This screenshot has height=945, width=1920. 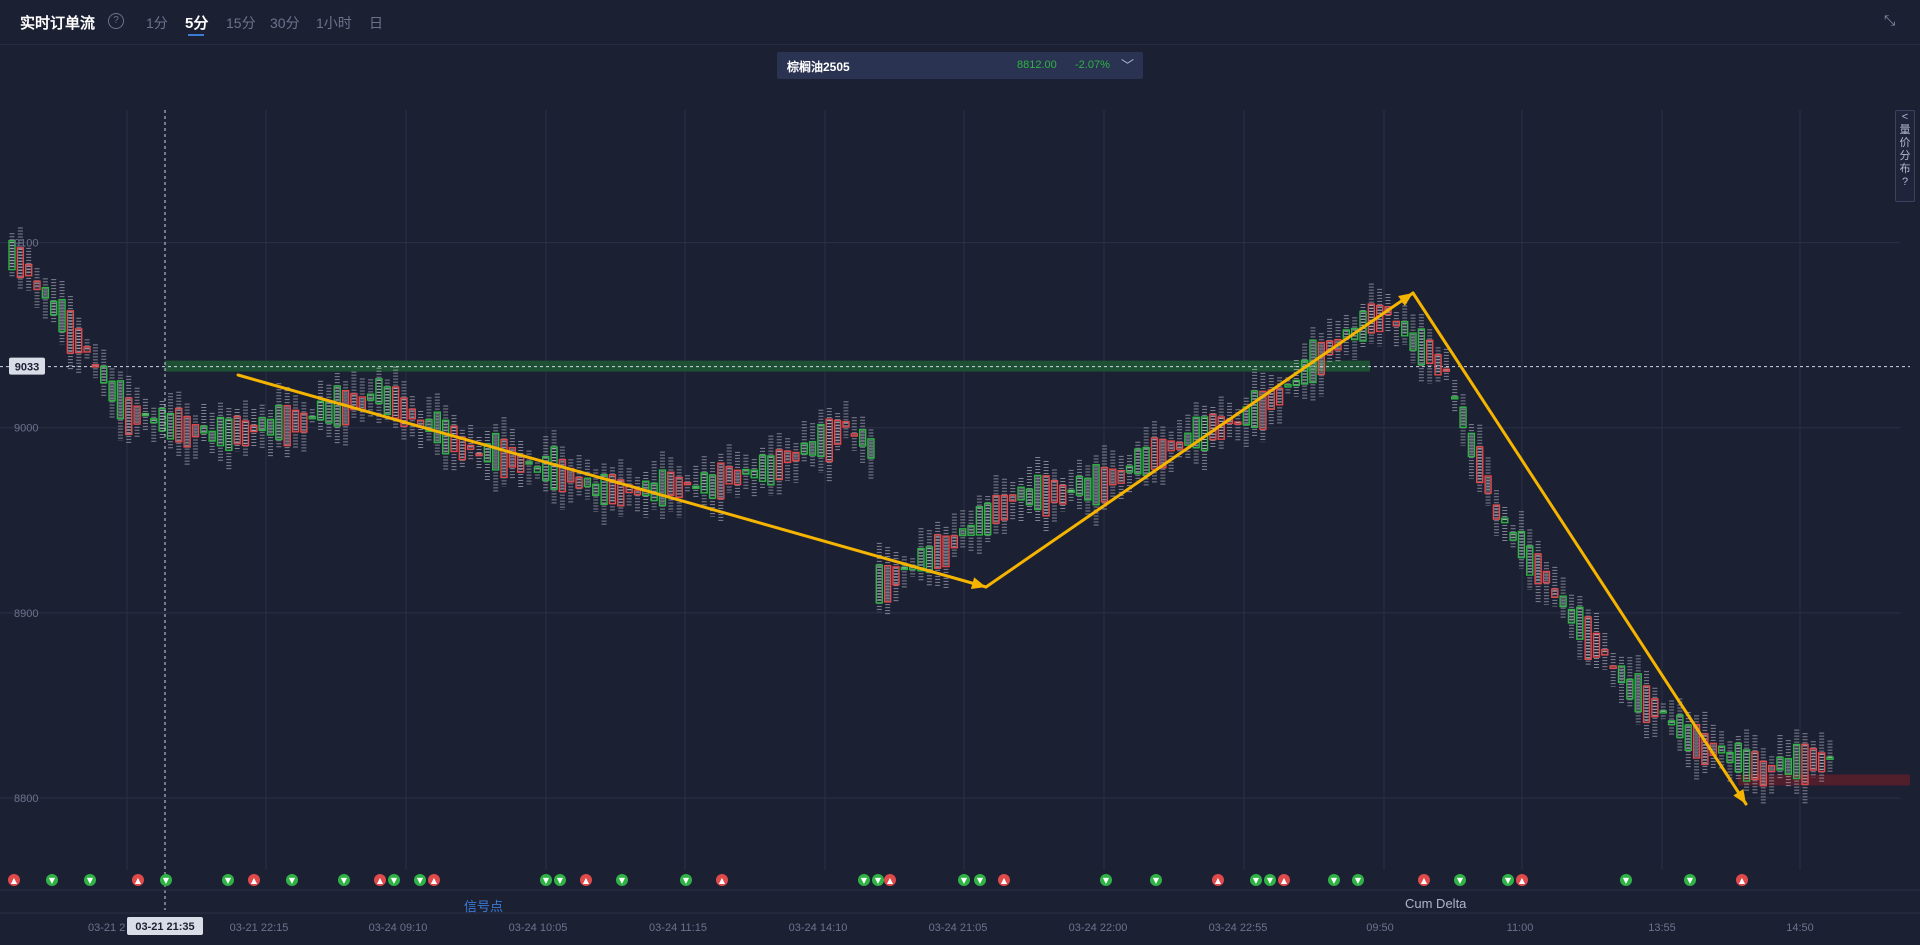 What do you see at coordinates (58, 23) in the screenshot?
I see `app-title: 实时订单流` at bounding box center [58, 23].